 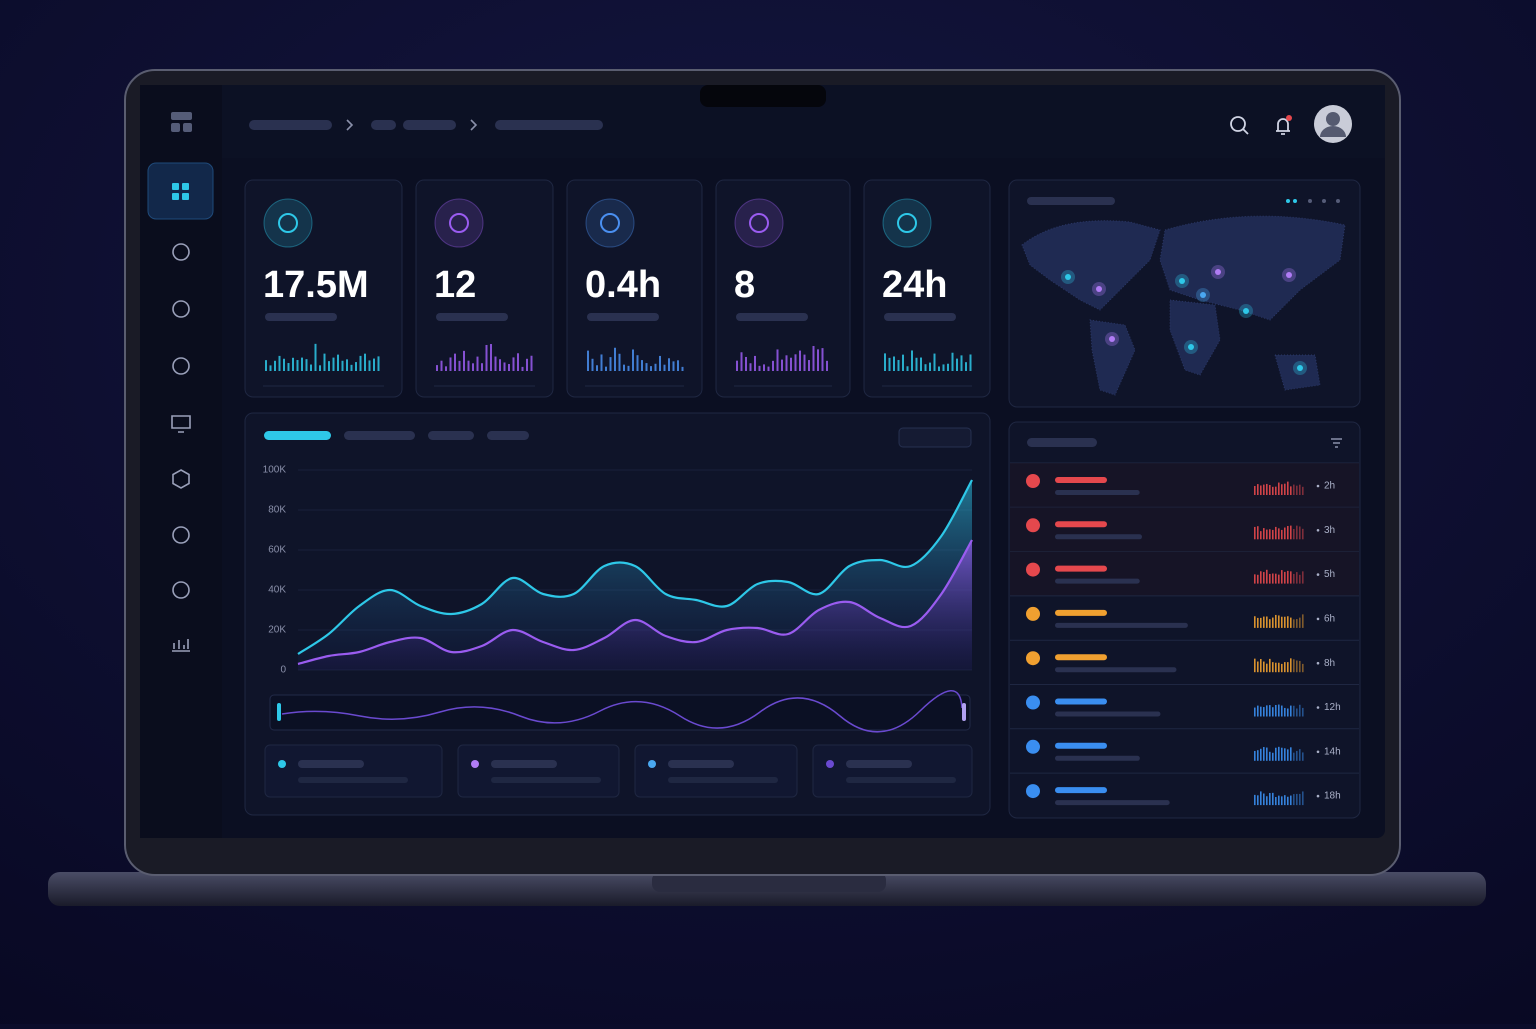 I want to click on breadcrumb, so click(x=426, y=125).